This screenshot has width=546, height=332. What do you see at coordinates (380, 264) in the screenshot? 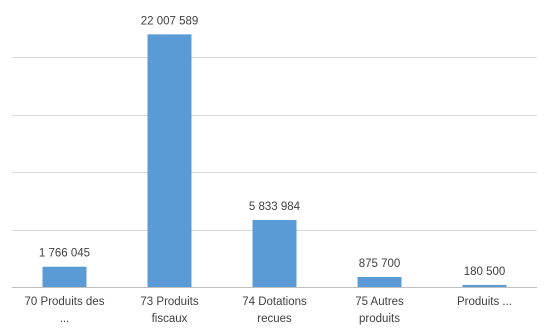
I see `data-label: 875 700` at bounding box center [380, 264].